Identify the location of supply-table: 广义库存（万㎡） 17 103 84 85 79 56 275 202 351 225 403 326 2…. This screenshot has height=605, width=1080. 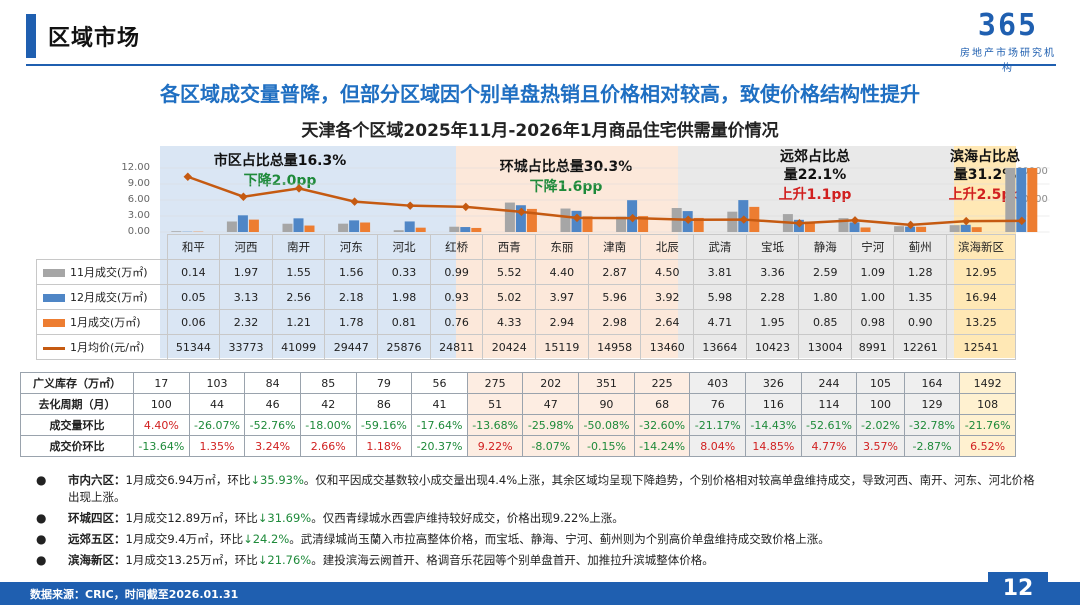
(518, 414).